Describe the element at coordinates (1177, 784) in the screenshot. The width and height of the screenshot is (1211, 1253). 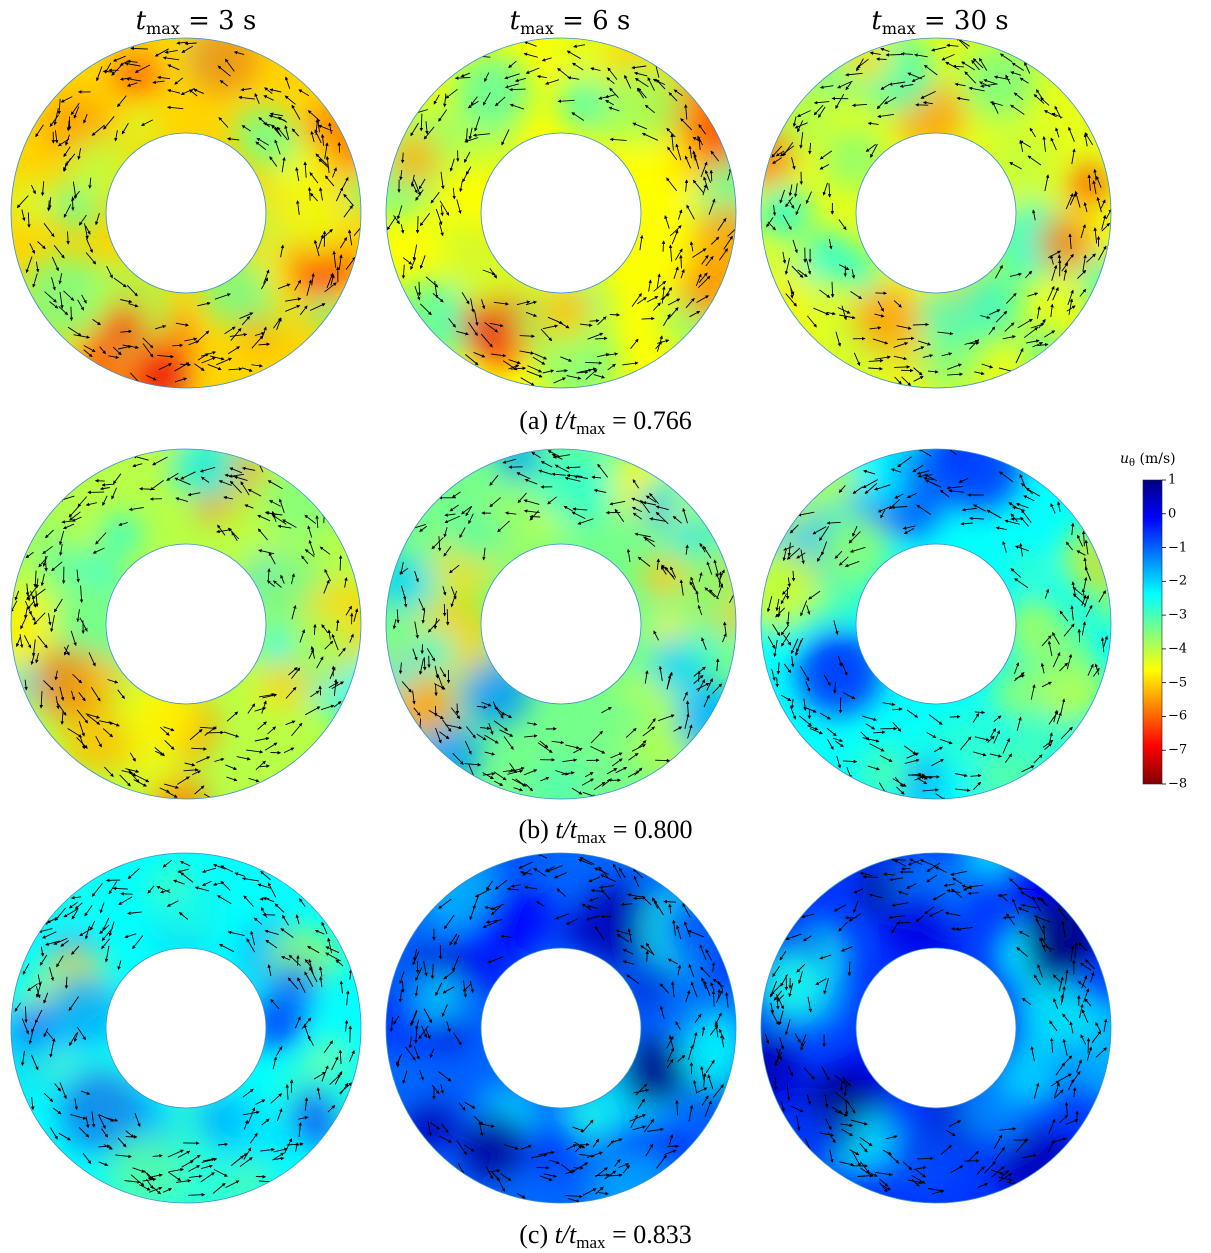
I see `colorbar-tick-label: −8` at that location.